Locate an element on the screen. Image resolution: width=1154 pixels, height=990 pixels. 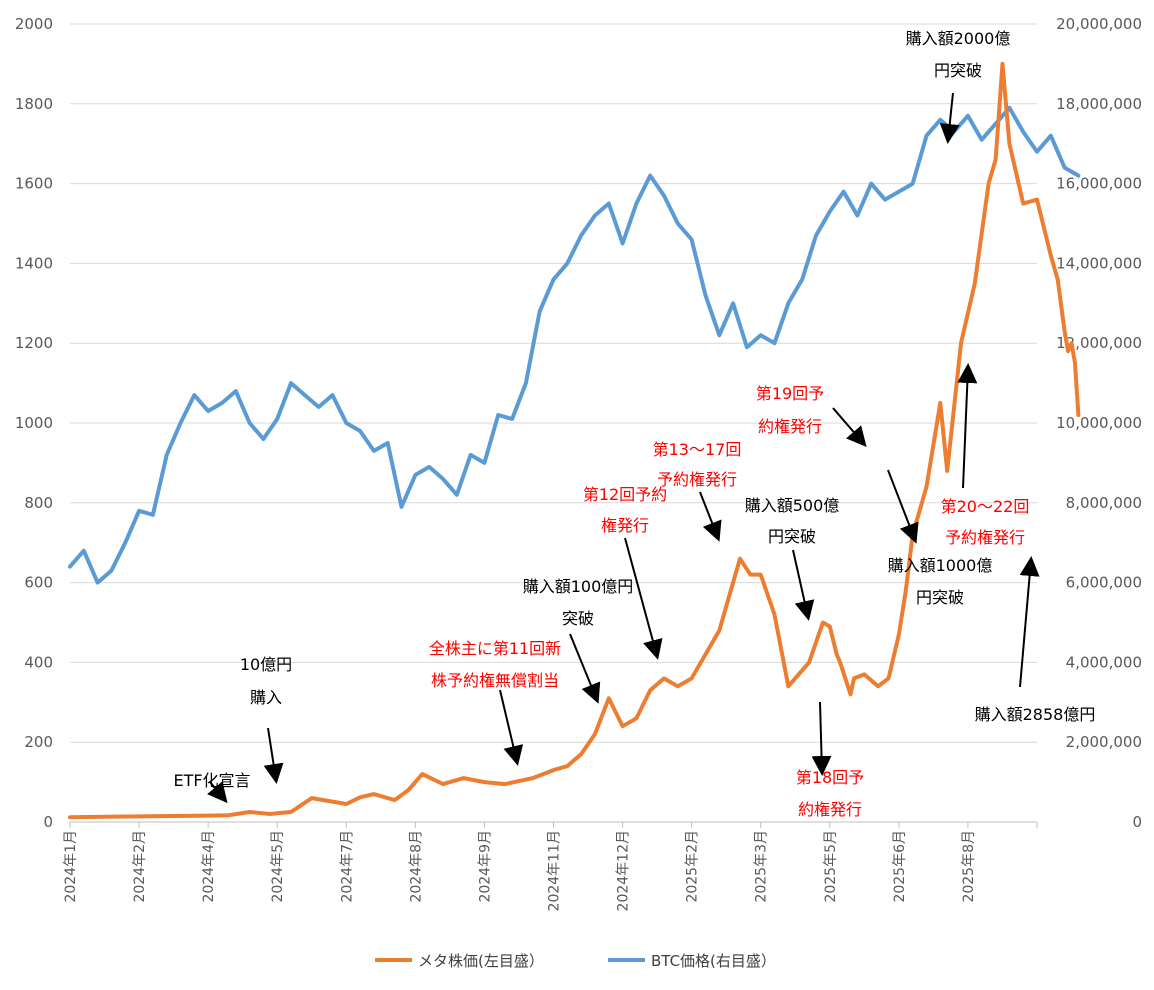
x-tick-label: 2024年8月 is located at coordinates (416, 866).